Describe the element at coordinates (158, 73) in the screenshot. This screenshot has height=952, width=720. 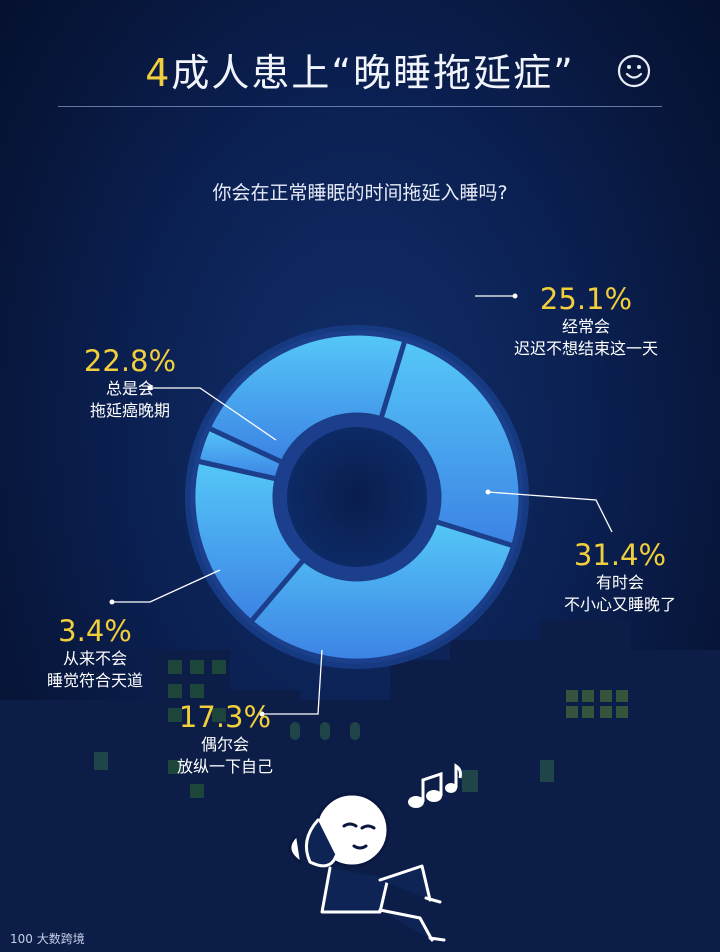
I see `title-number: 4` at that location.